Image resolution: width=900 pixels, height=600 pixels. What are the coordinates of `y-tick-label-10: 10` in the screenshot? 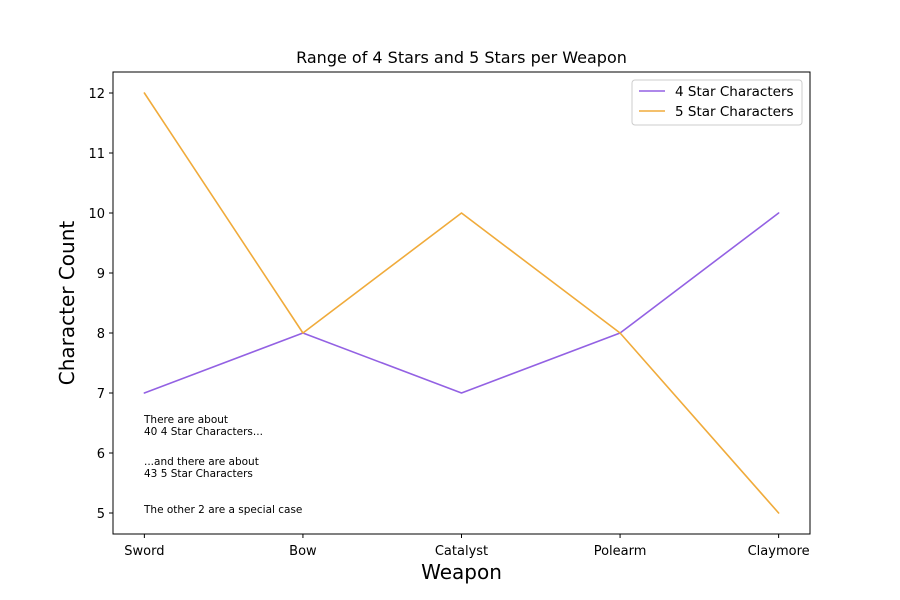 It's located at (96, 214).